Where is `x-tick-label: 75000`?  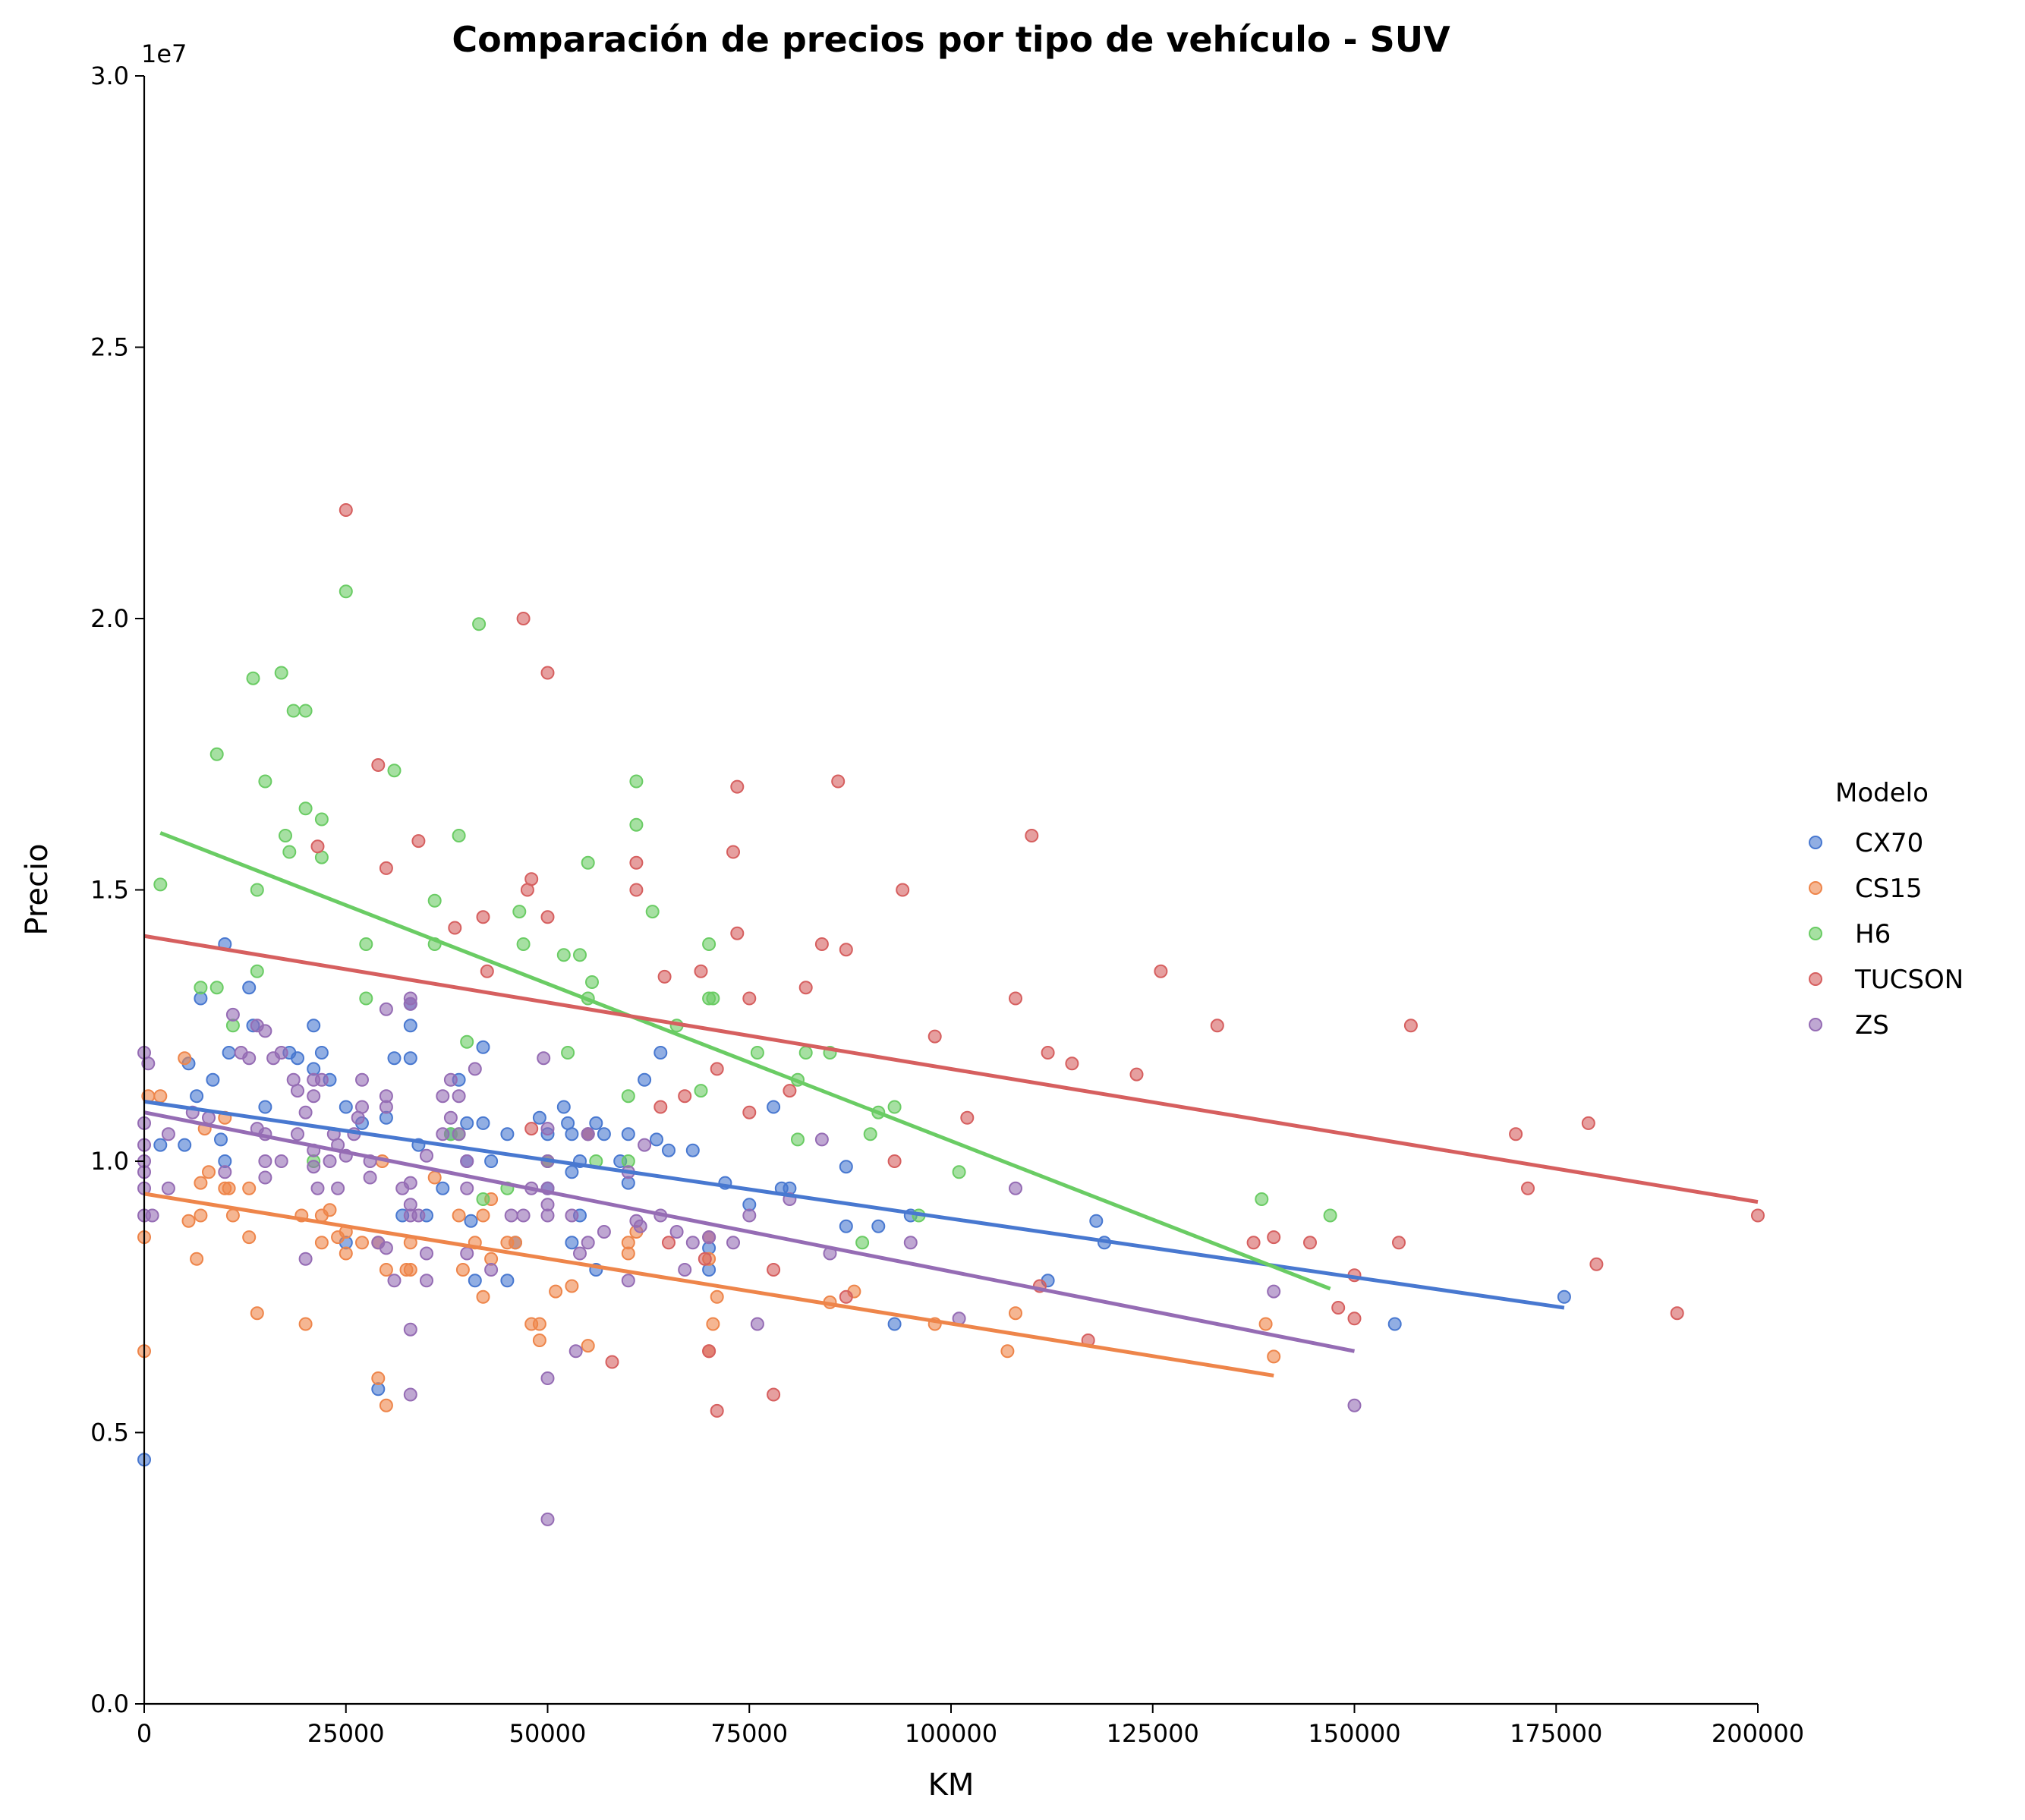 x-tick-label: 75000 is located at coordinates (749, 1733).